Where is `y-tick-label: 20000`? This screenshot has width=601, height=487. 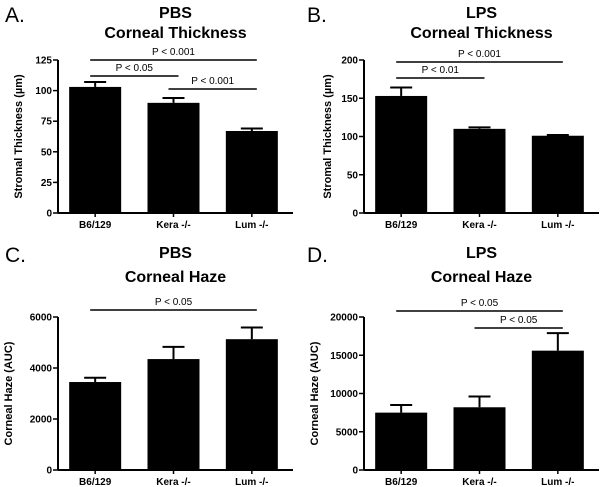 y-tick-label: 20000 is located at coordinates (344, 318).